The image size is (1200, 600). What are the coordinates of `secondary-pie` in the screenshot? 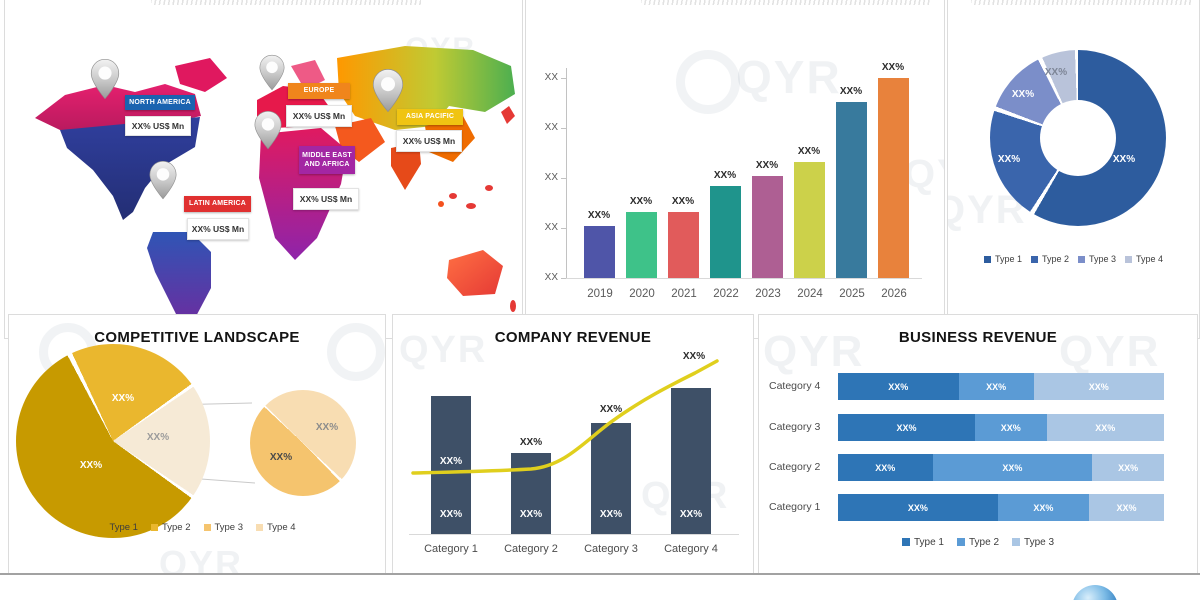 It's located at (303, 443).